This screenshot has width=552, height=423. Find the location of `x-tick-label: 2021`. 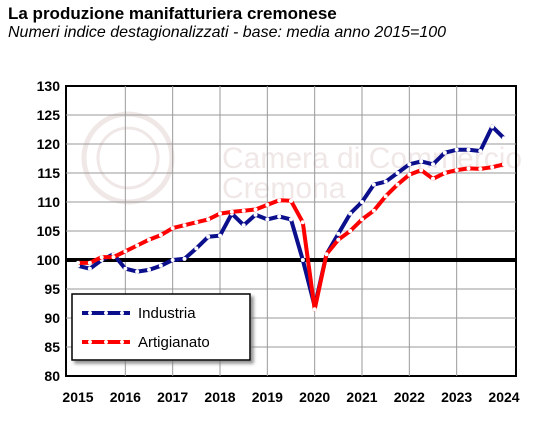

x-tick-label: 2021 is located at coordinates (361, 397).